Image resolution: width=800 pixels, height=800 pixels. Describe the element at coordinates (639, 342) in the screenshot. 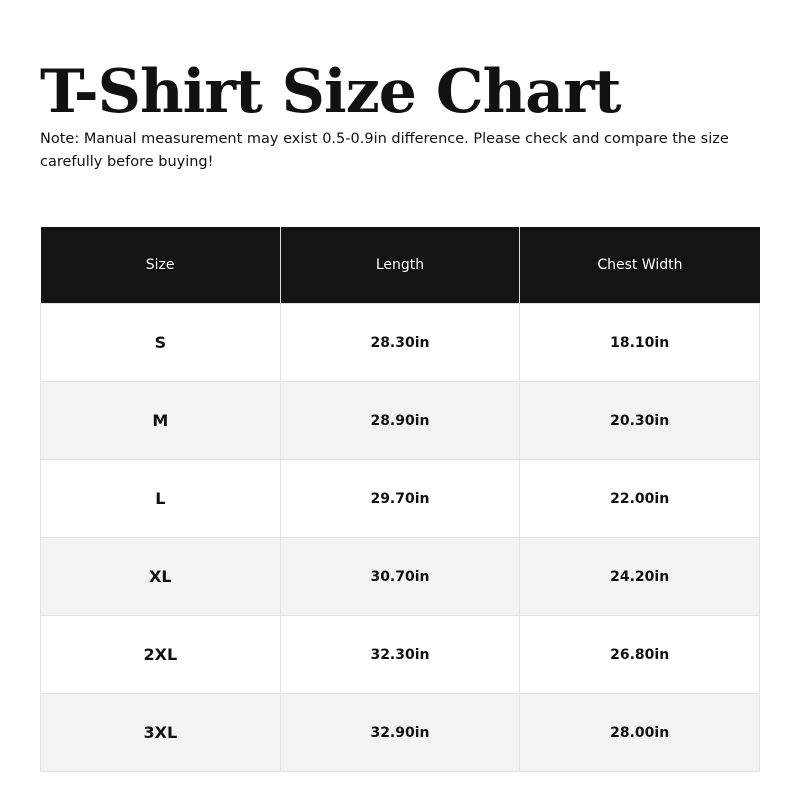

I see `chest-width-cell: 18.10in` at that location.